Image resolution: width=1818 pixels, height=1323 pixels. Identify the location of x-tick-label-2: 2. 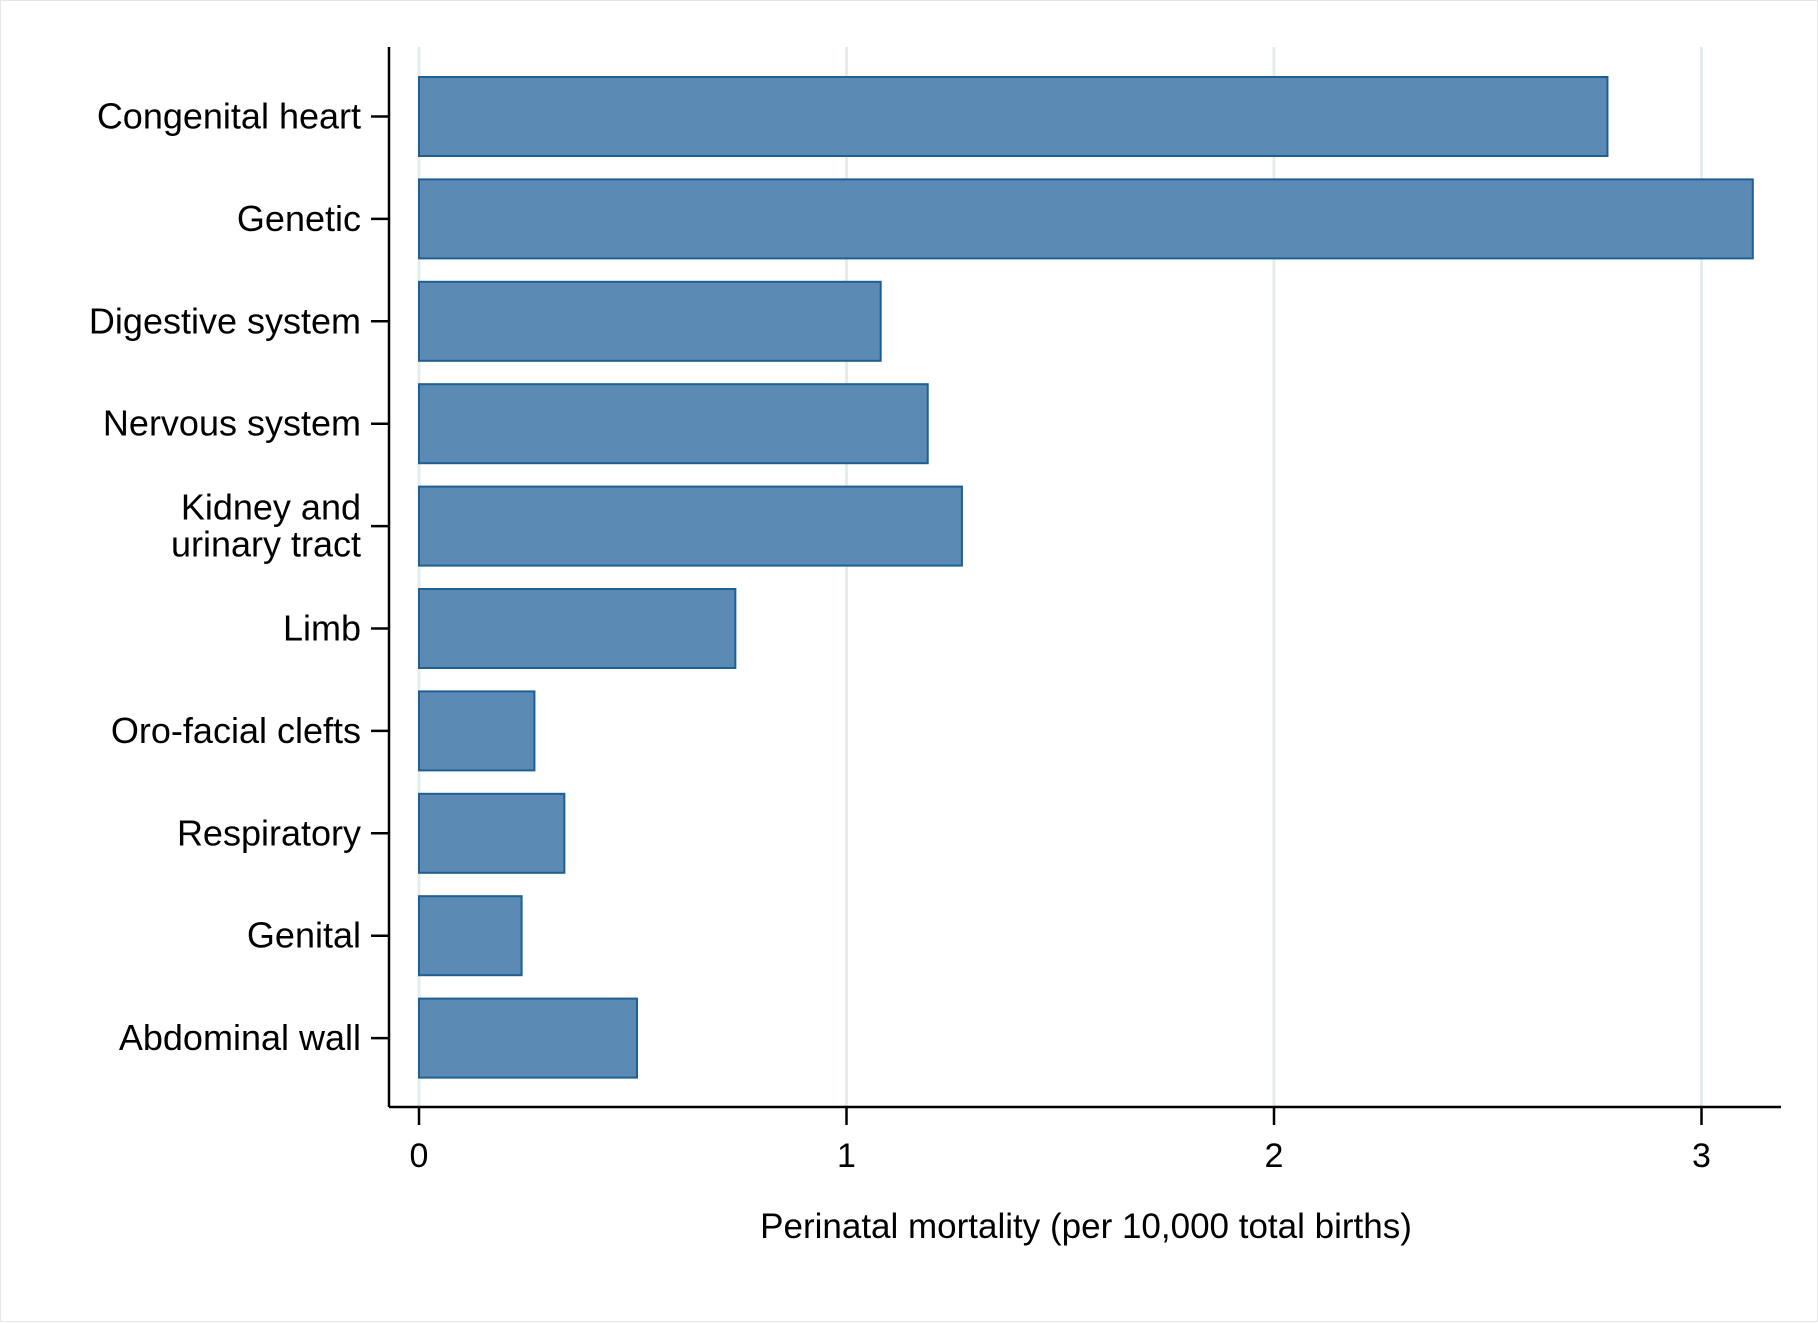
(1274, 1156).